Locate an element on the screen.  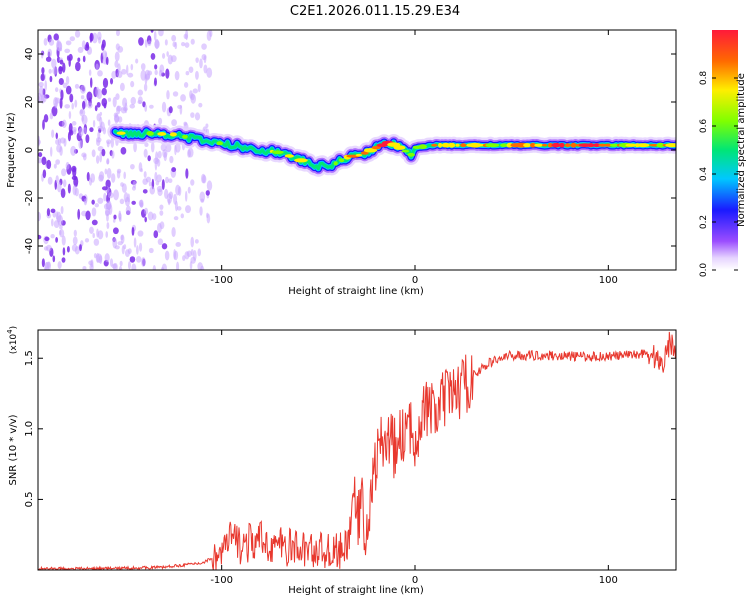
spectrogram-xtick-label: 100 is located at coordinates (608, 280).